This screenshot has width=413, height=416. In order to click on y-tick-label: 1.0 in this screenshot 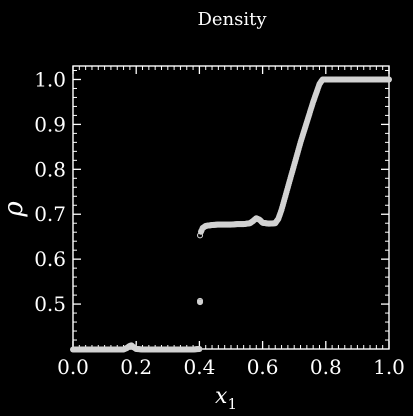, I will do `click(50, 79)`.